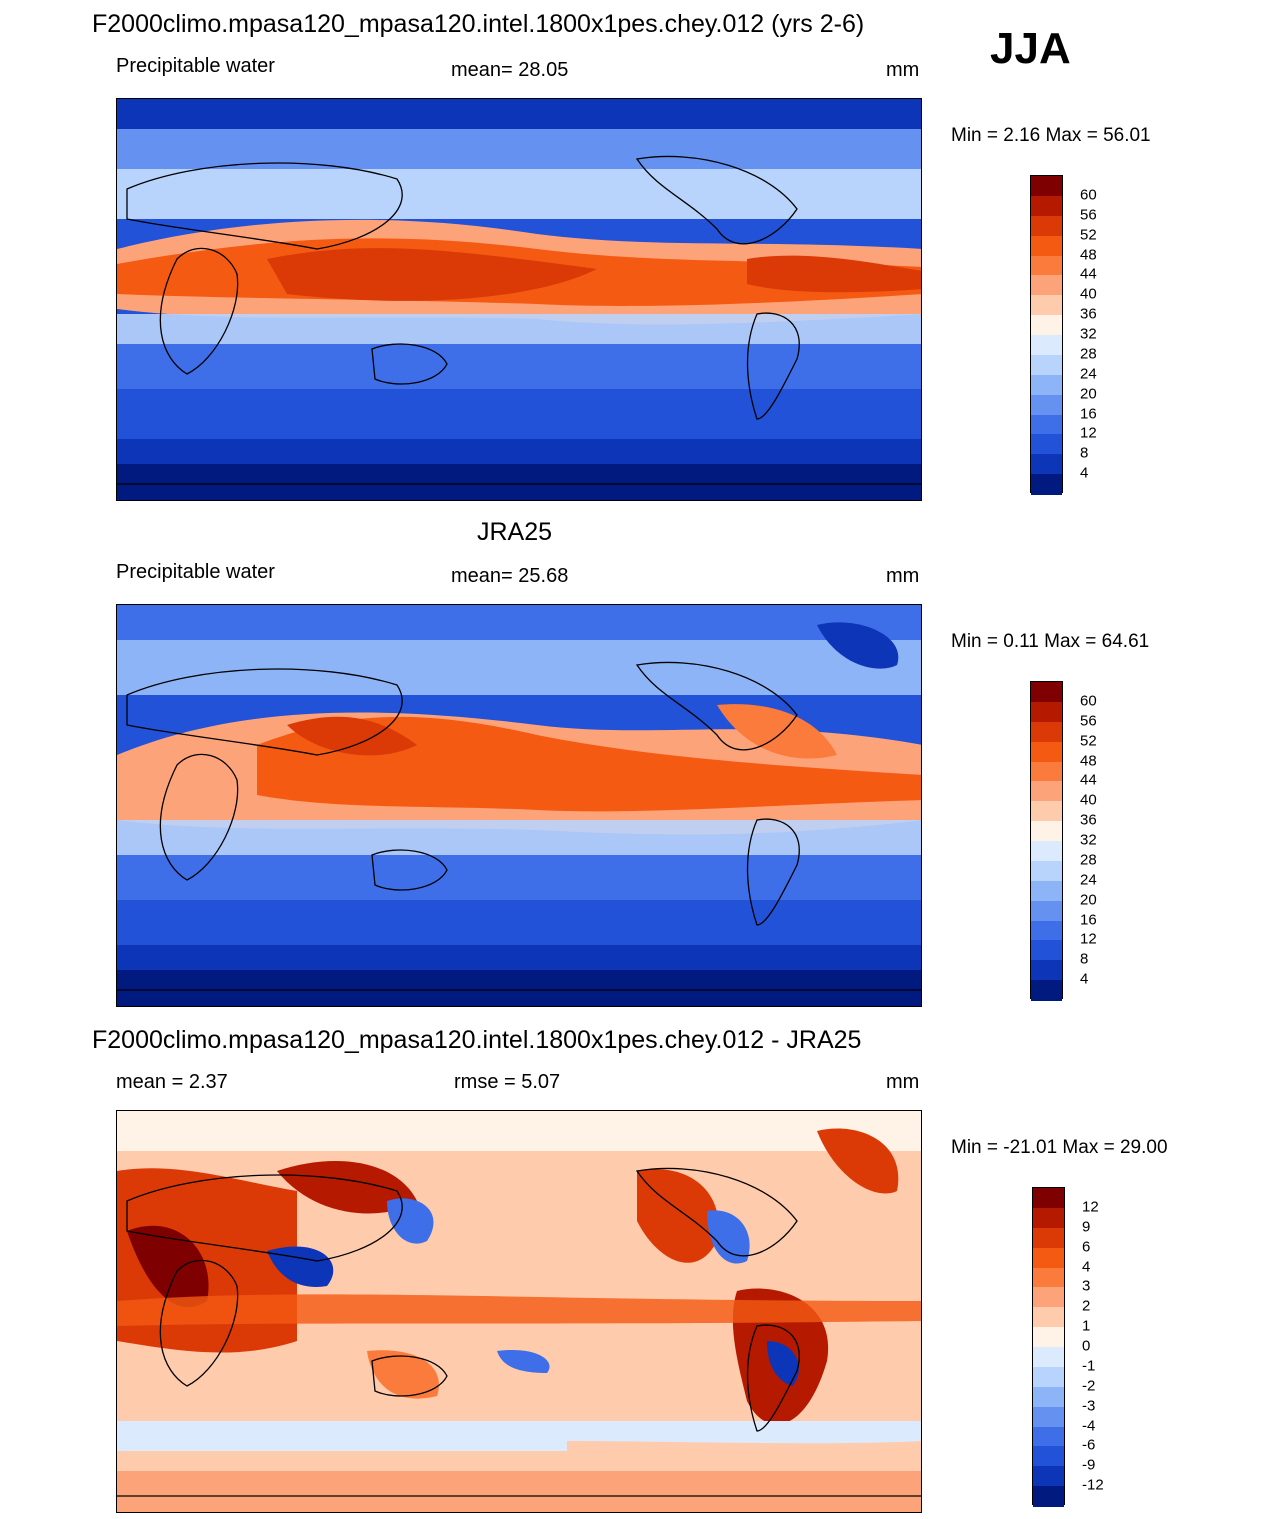 This screenshot has width=1285, height=1519. I want to click on colorbar-tick-label: 44, so click(1088, 780).